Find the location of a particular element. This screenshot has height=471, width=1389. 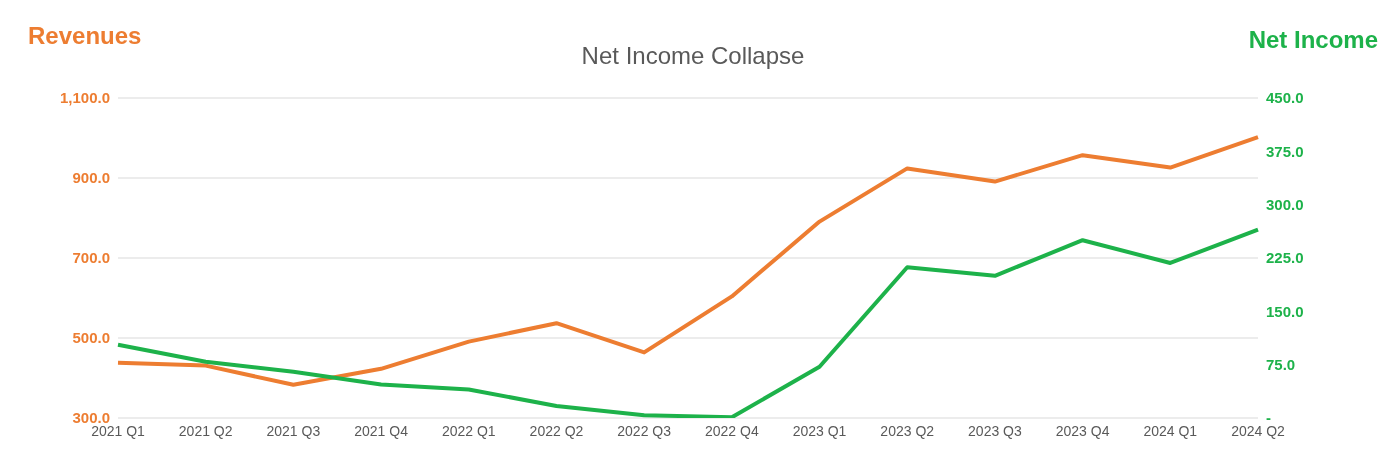

x-tick-label: 2022 Q1 is located at coordinates (468, 430).